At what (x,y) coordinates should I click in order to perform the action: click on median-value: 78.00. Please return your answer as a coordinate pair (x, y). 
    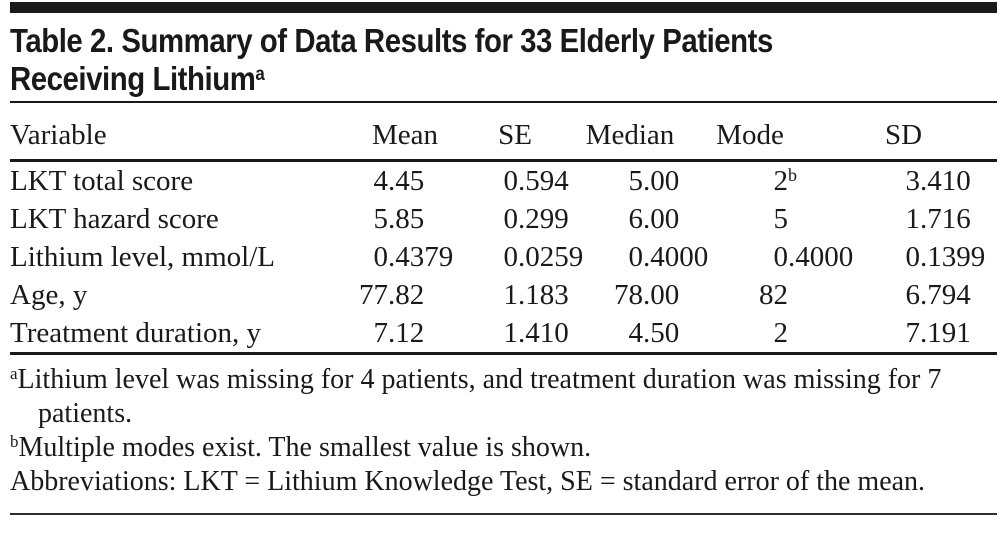
    Looking at the image, I should click on (630, 295).